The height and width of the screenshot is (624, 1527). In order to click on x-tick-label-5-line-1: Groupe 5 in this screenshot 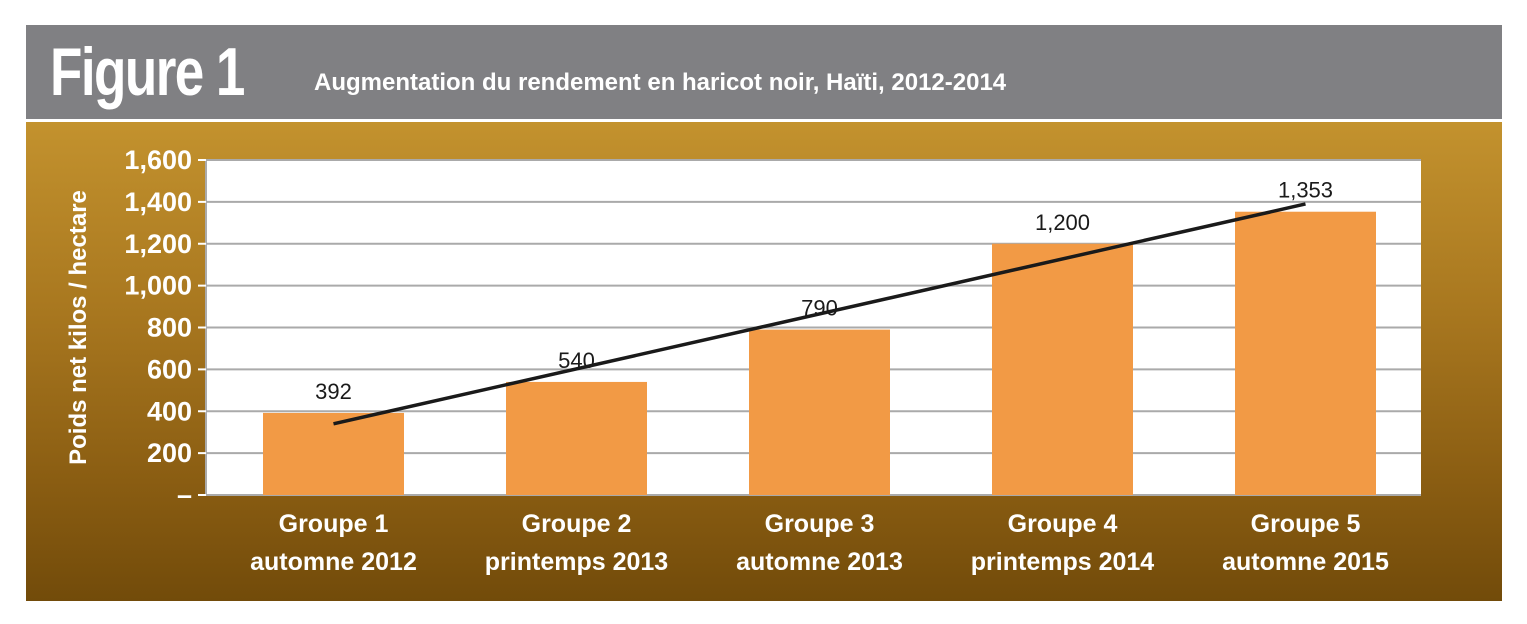, I will do `click(1306, 524)`.